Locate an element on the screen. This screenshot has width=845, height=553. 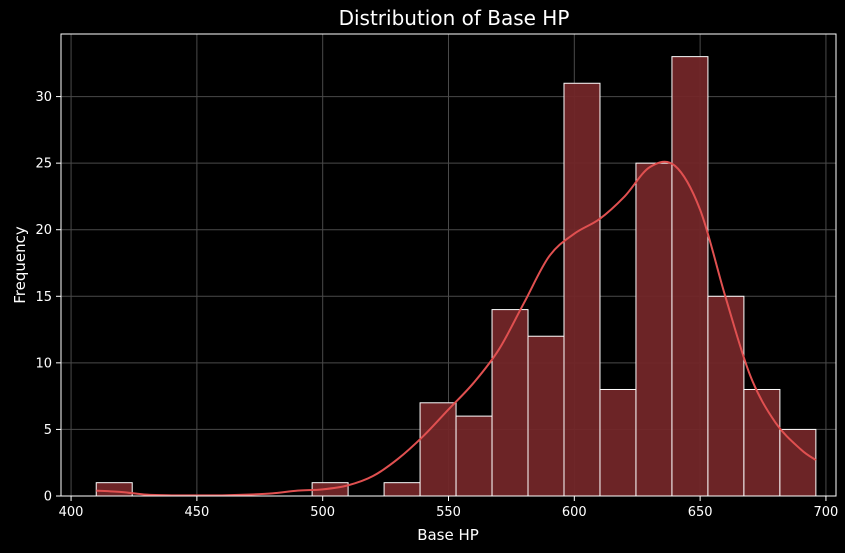
y-tick-label: 0 is located at coordinates (48, 497).